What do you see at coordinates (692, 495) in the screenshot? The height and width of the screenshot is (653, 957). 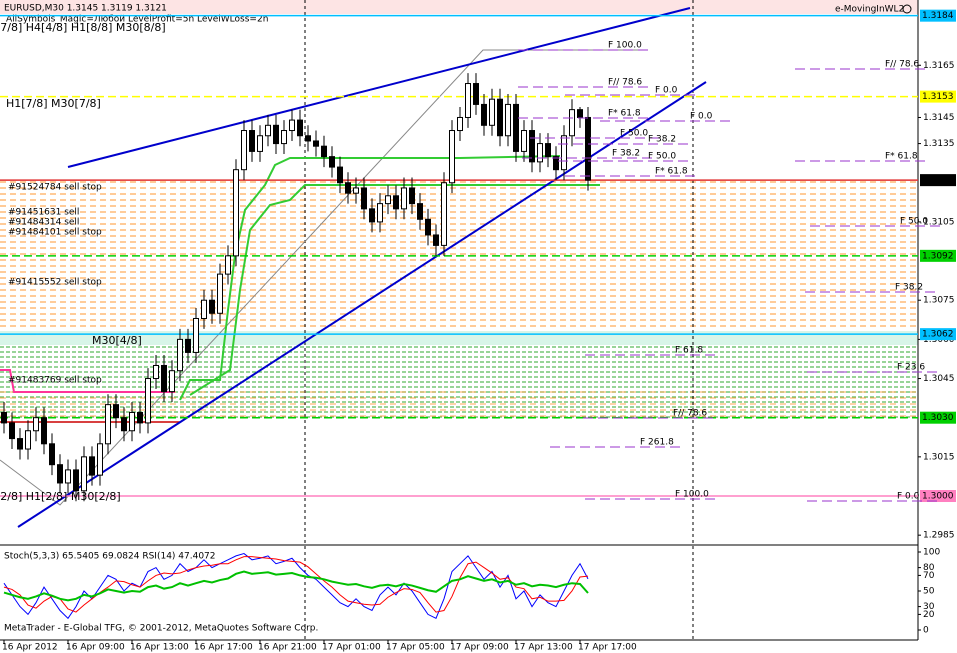 I see `fibo-label: F 100.0` at bounding box center [692, 495].